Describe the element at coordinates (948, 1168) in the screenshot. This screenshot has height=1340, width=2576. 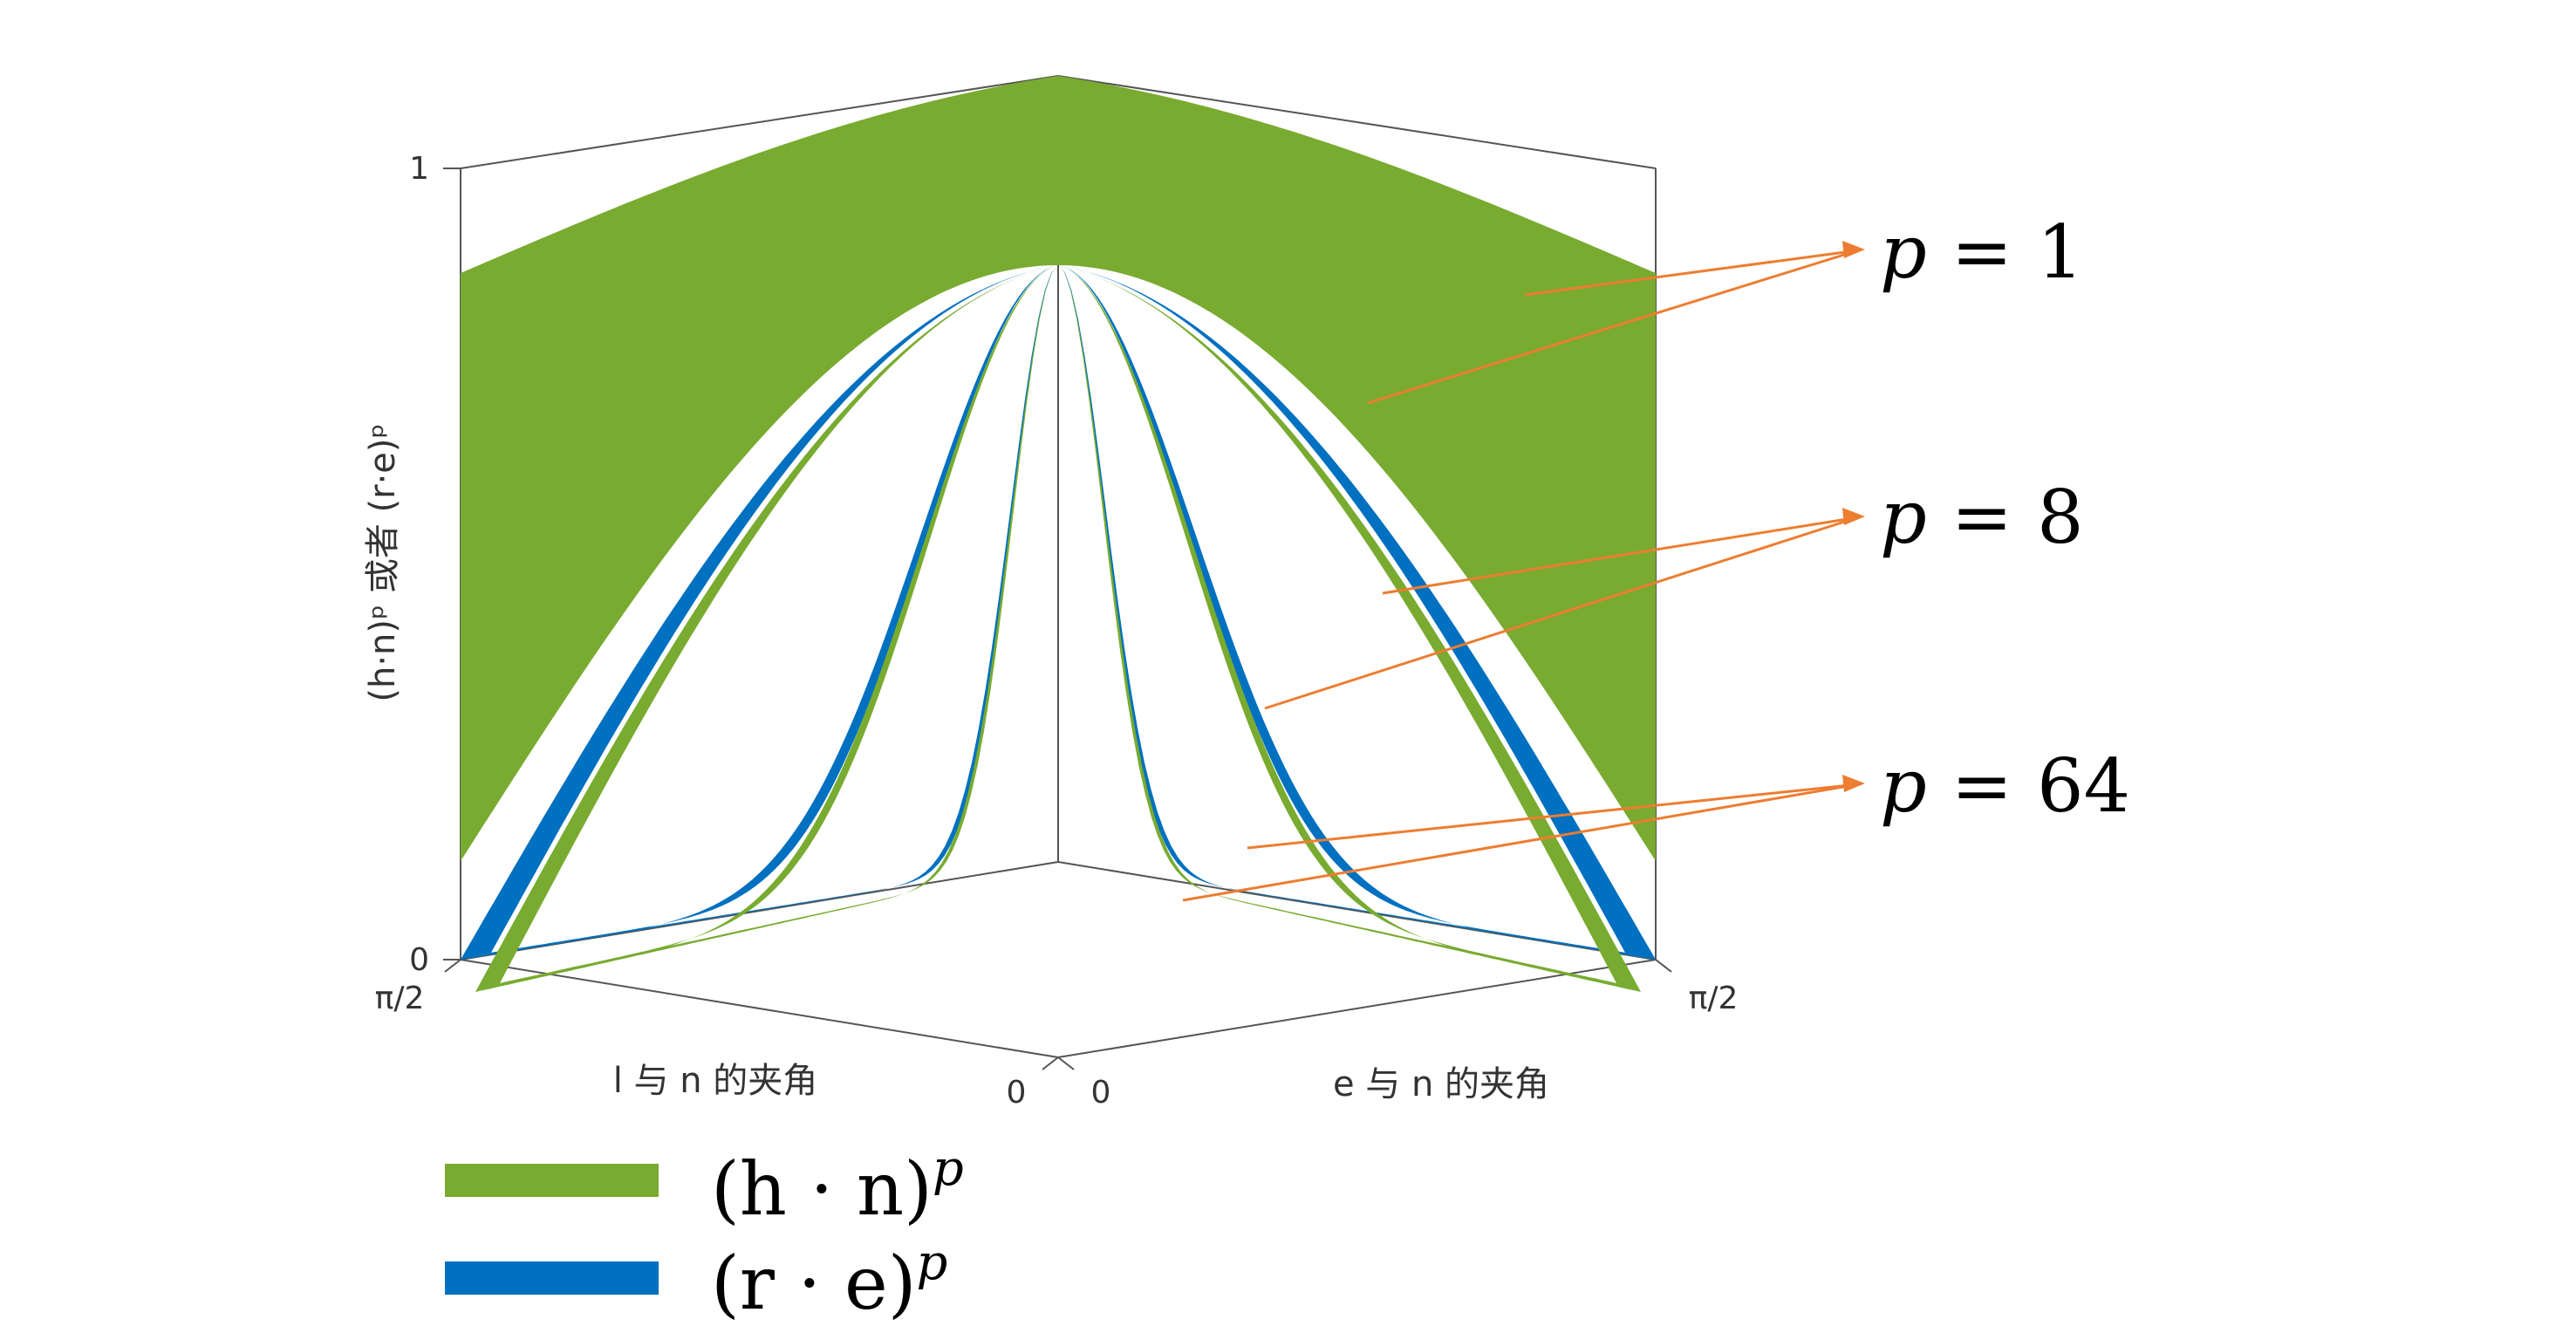
I see `legend-label-hn-sup: p` at that location.